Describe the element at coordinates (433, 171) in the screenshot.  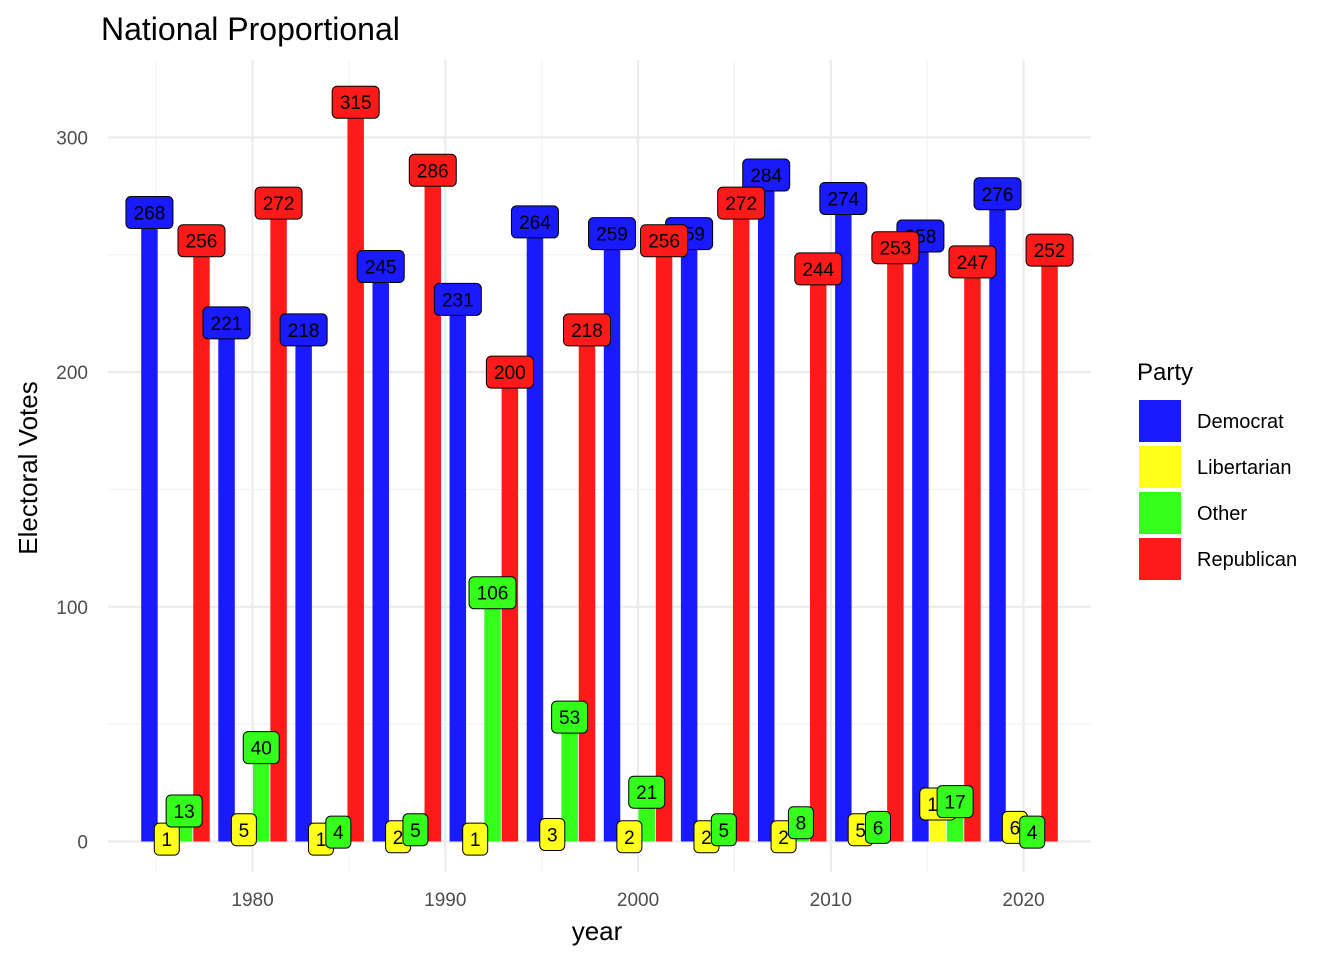
I see `data-label-republican: 286` at that location.